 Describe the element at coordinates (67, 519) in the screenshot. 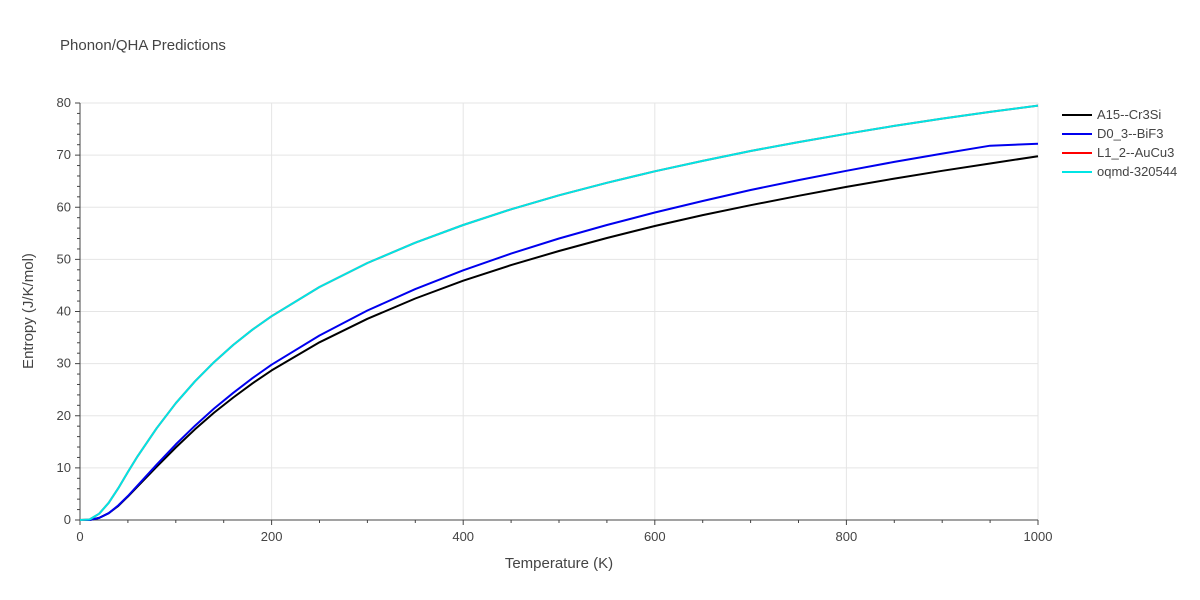

I see `y-tick-label: 0` at that location.